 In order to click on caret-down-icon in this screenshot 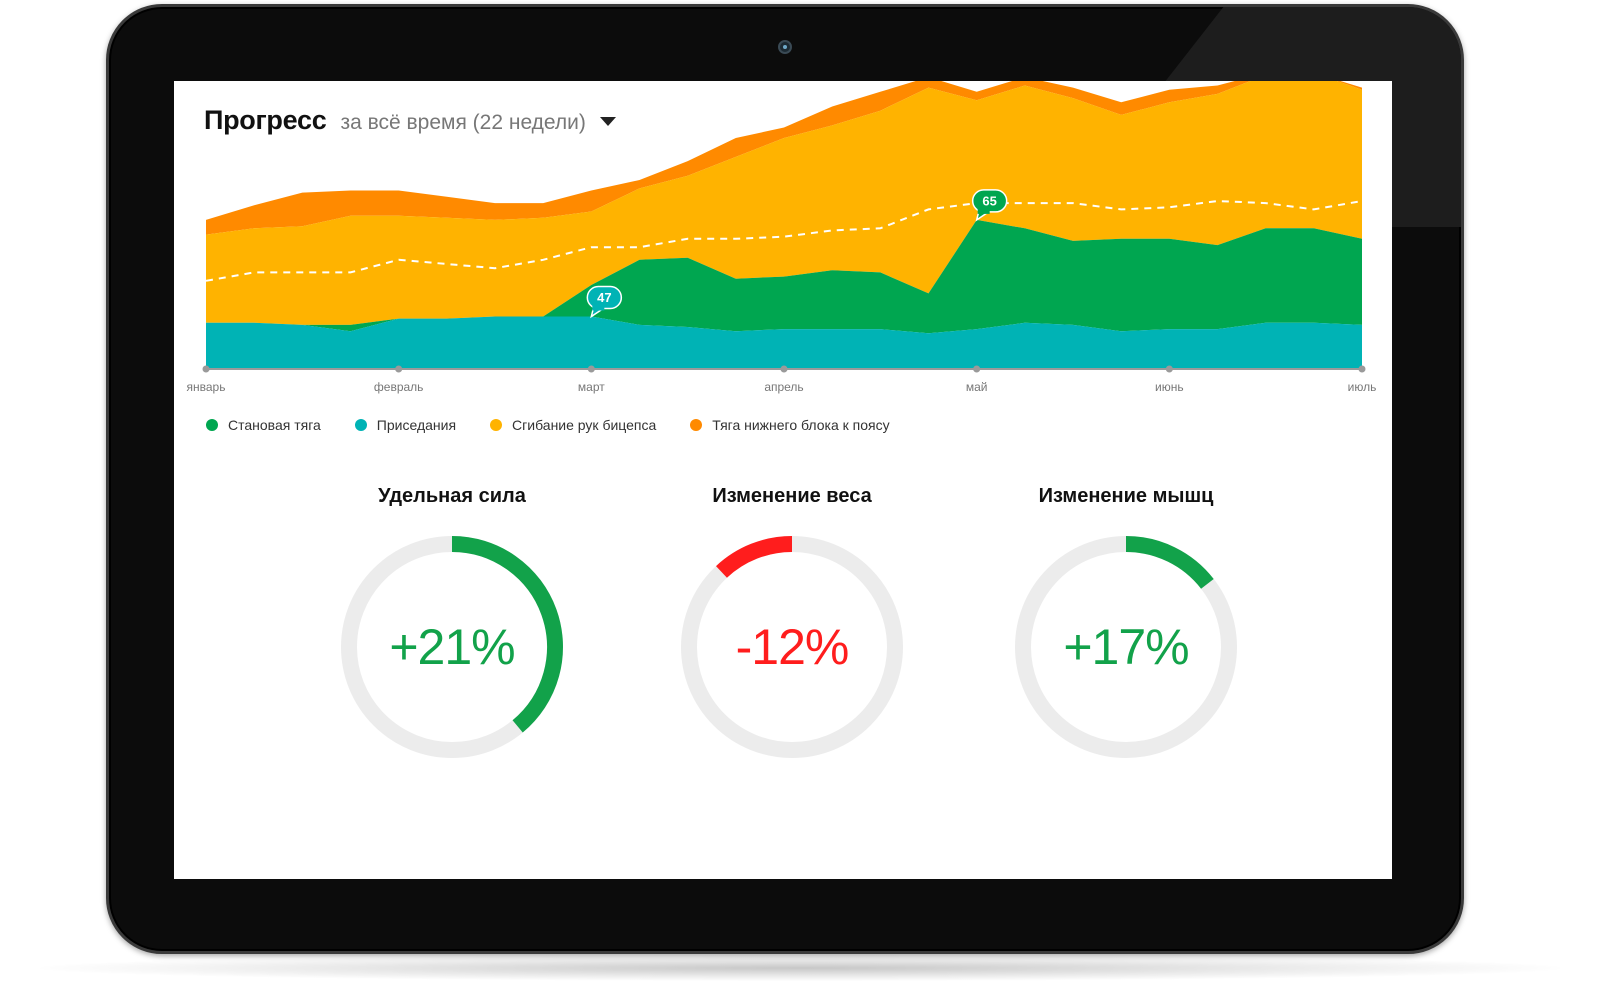, I will do `click(607, 121)`.